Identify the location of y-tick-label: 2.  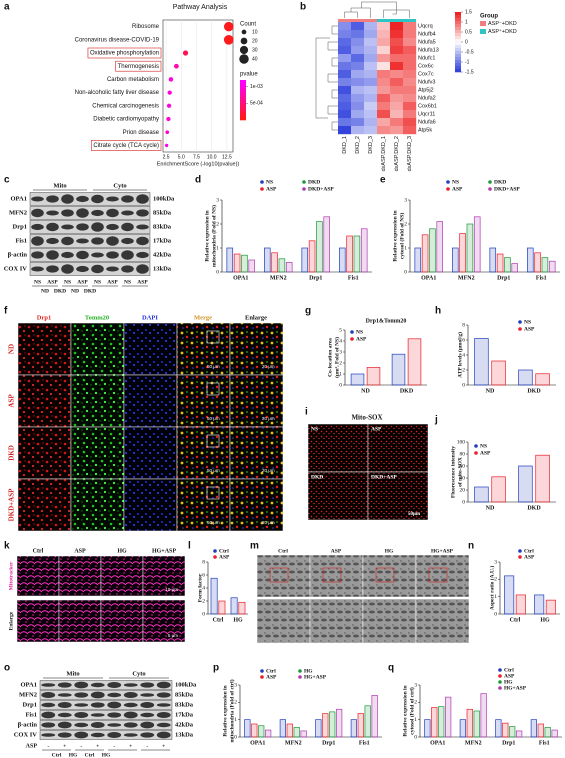
(203, 601).